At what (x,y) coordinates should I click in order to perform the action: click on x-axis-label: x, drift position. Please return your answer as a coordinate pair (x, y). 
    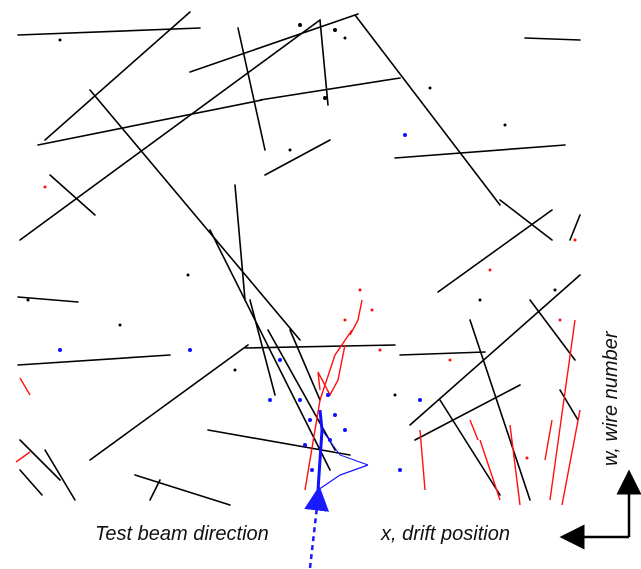
    Looking at the image, I should click on (445, 534).